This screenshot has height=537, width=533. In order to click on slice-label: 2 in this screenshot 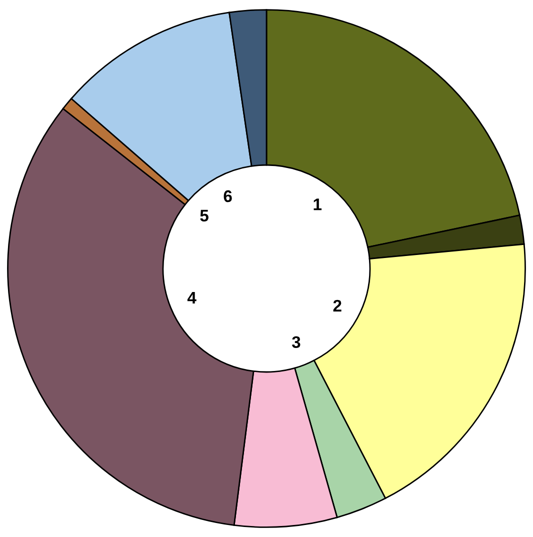, I will do `click(337, 306)`.